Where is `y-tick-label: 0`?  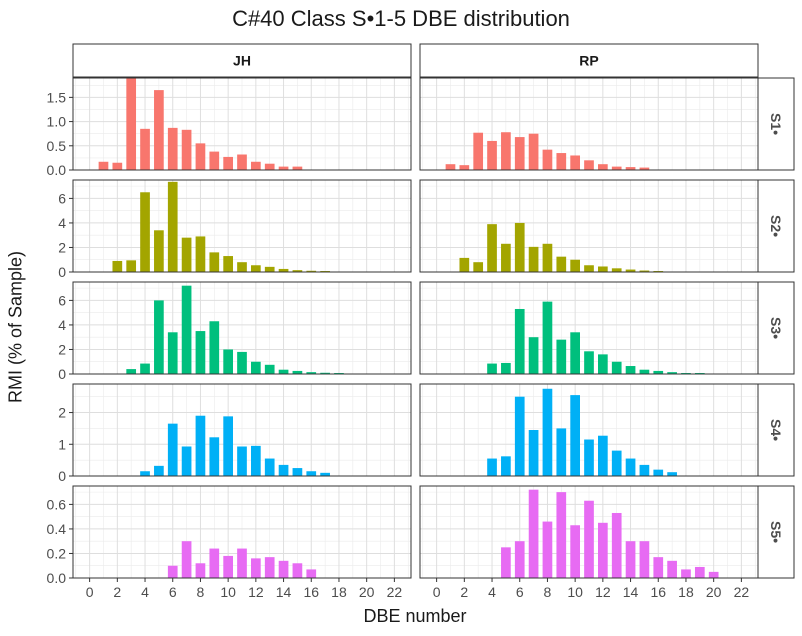 y-tick-label: 0 is located at coordinates (62, 476).